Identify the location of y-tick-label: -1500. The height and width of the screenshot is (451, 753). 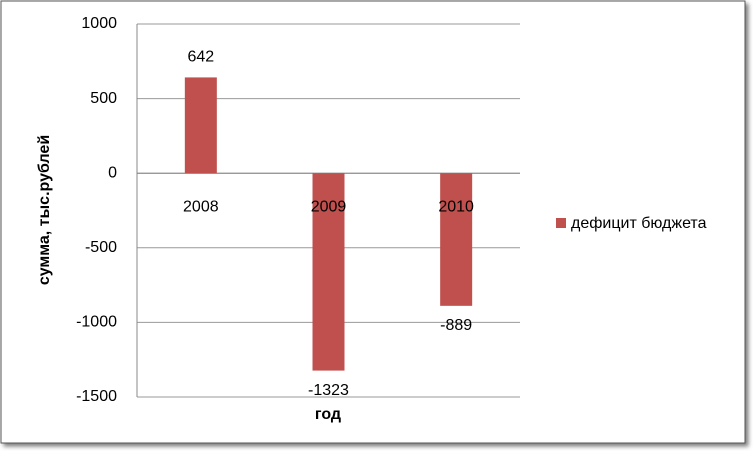
(96, 396).